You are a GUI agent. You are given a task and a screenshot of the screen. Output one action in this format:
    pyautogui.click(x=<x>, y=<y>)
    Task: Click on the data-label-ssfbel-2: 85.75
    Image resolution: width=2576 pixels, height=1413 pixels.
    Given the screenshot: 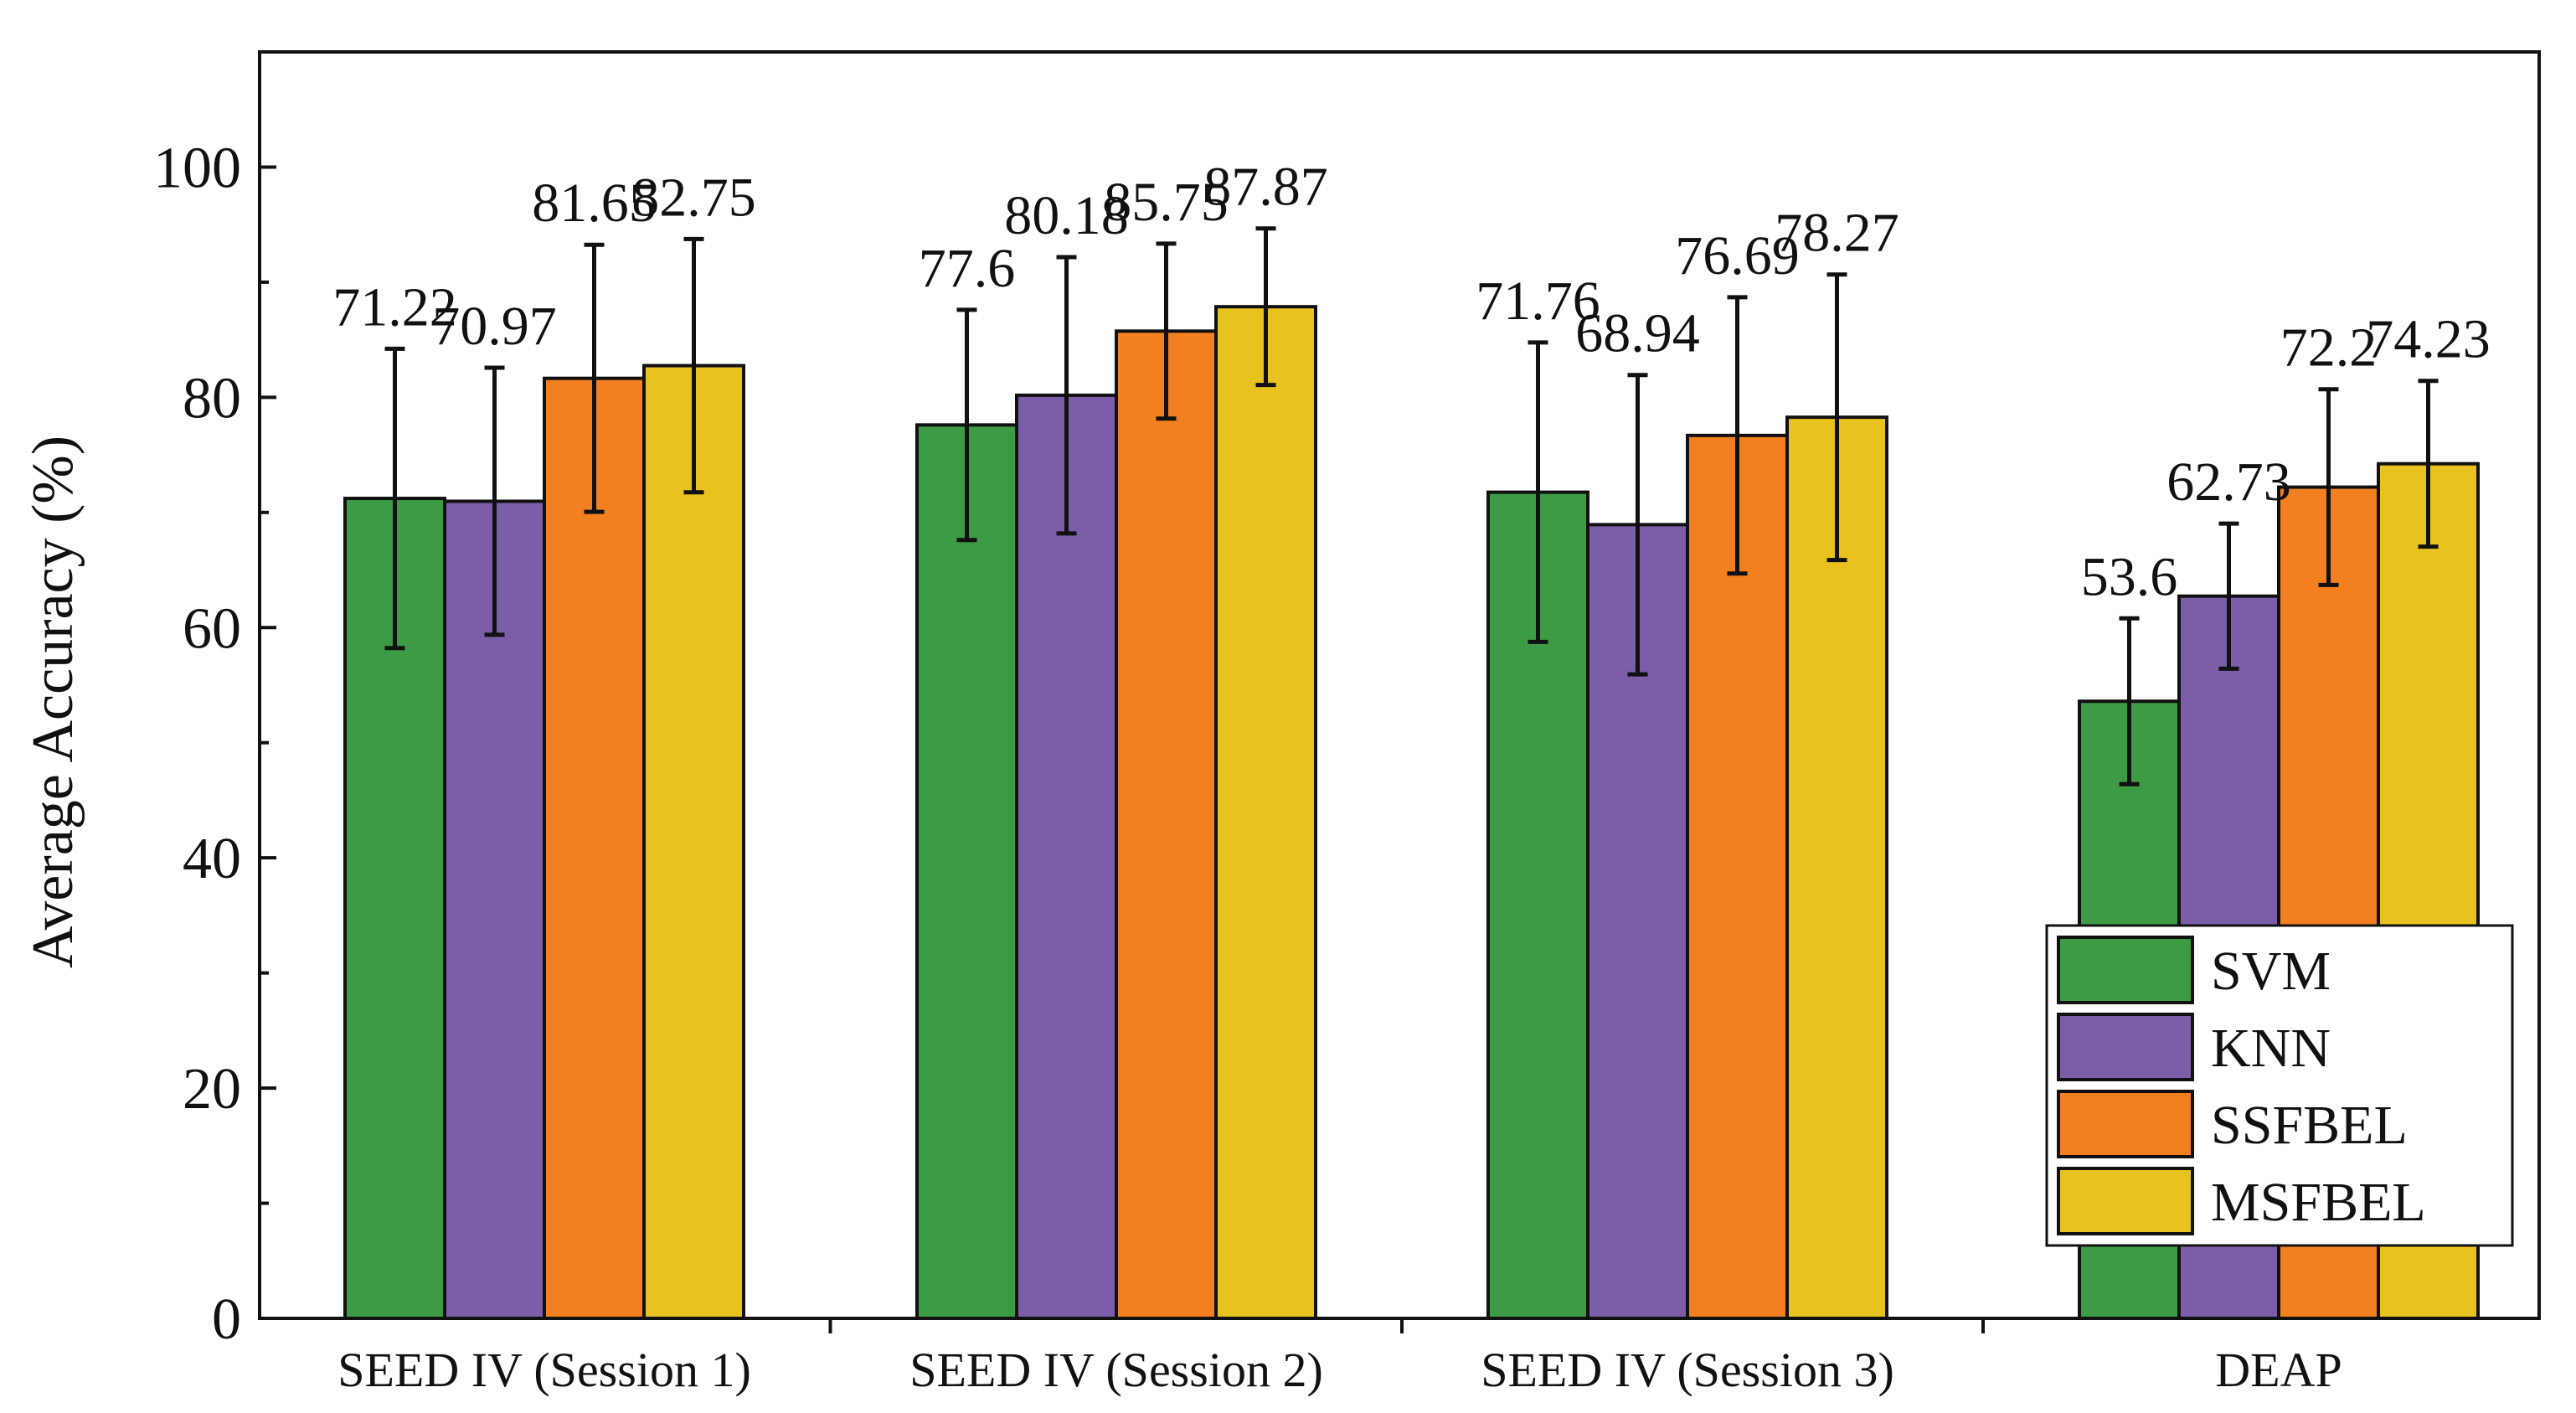 What is the action you would take?
    pyautogui.click(x=1166, y=203)
    